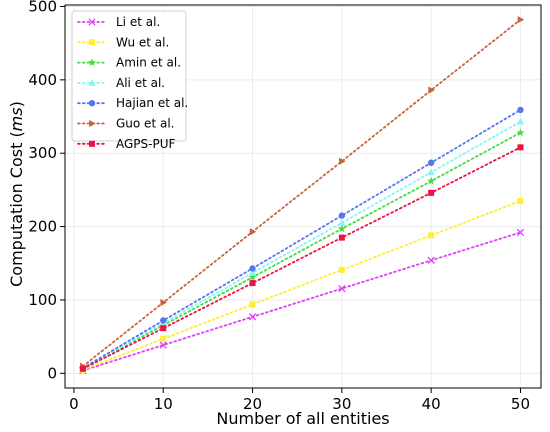 This screenshot has width=550, height=432. I want to click on legend-entry-0: Li et al., so click(118, 22).